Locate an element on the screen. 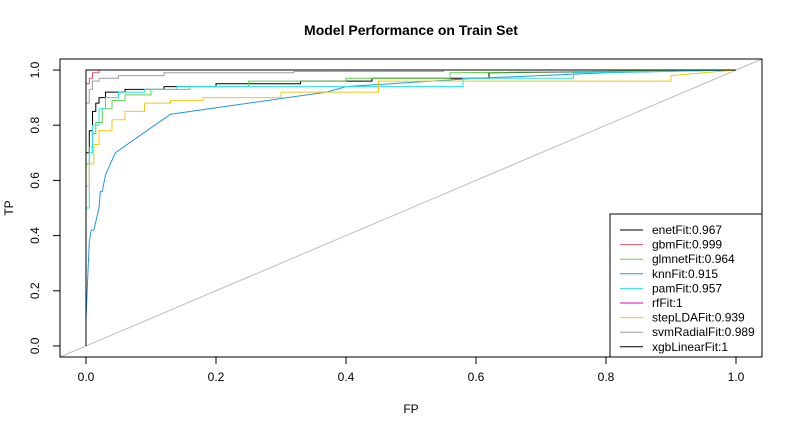  y-tick-label: 0.2 is located at coordinates (35, 290).